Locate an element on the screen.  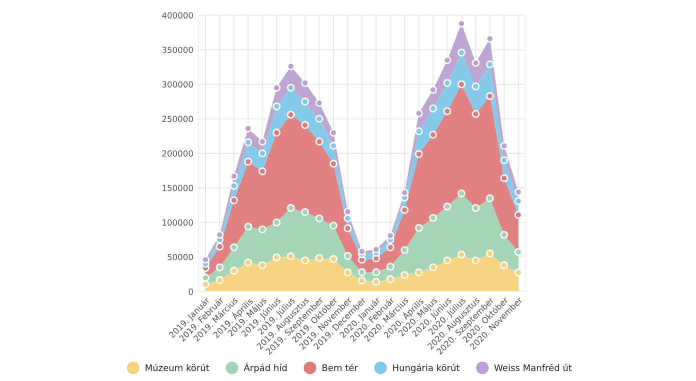
y-tick-label: 50000 is located at coordinates (180, 257).